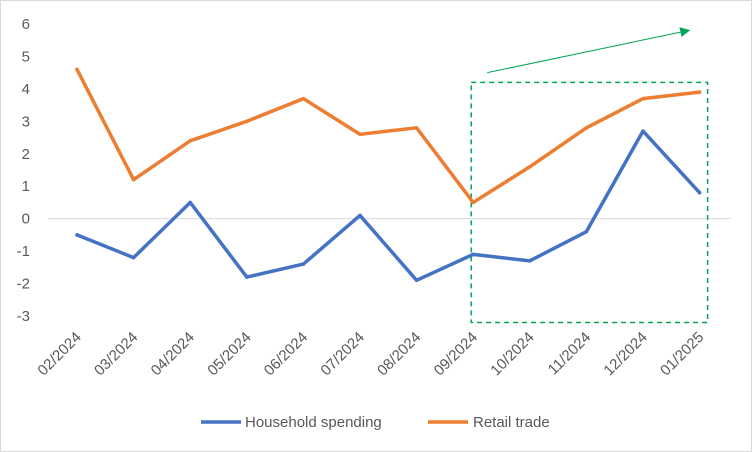 This screenshot has width=752, height=452. What do you see at coordinates (456, 354) in the screenshot?
I see `x-tick-label: 09/2024` at bounding box center [456, 354].